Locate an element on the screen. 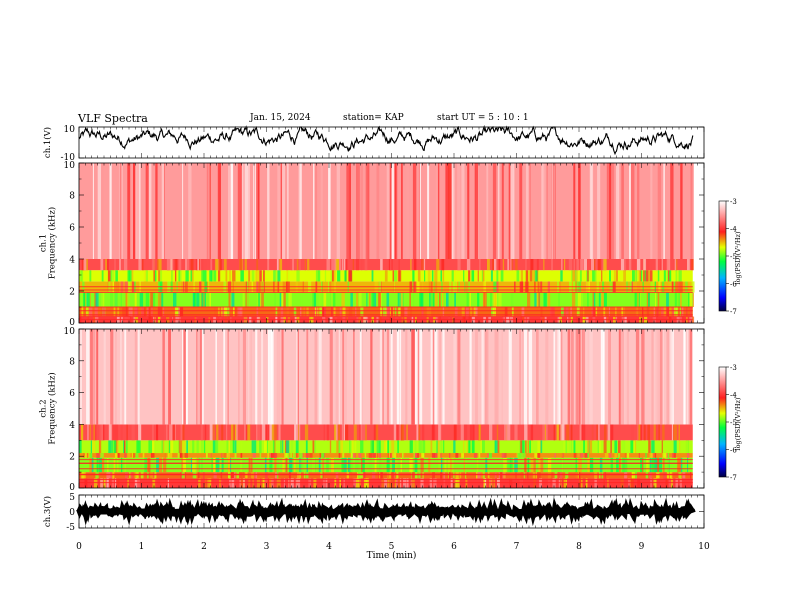 This screenshot has width=792, height=612. y-tick-label: -5 is located at coordinates (70, 528).